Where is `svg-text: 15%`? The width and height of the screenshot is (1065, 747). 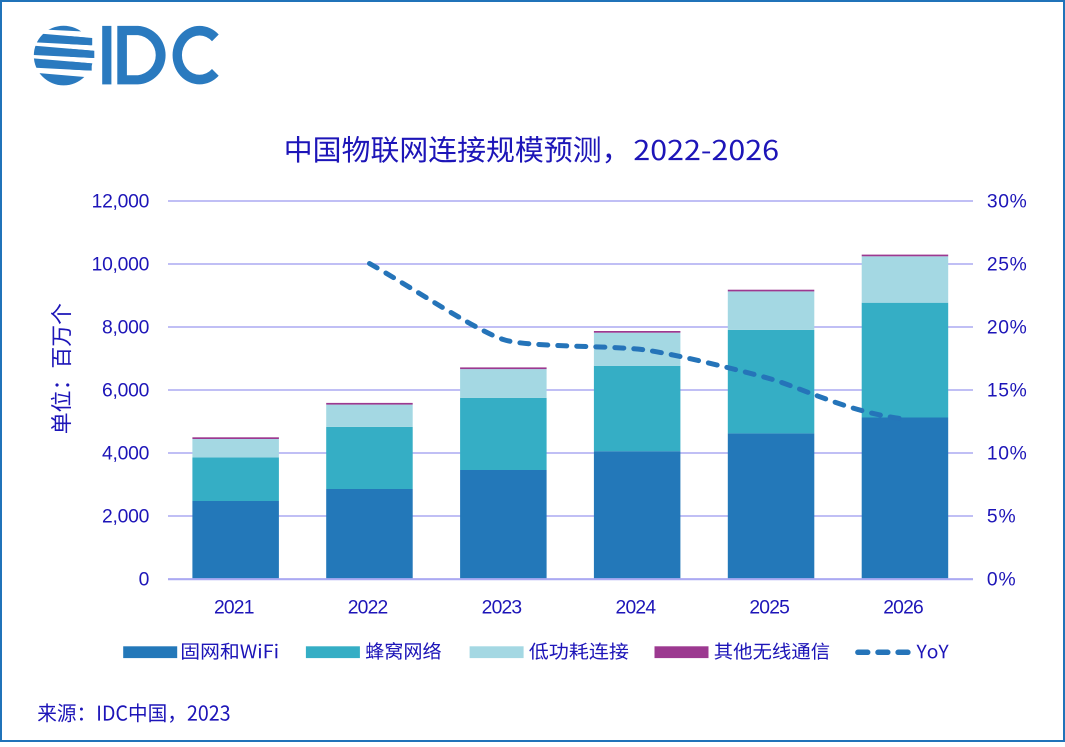 svg-text: 15% is located at coordinates (1007, 391).